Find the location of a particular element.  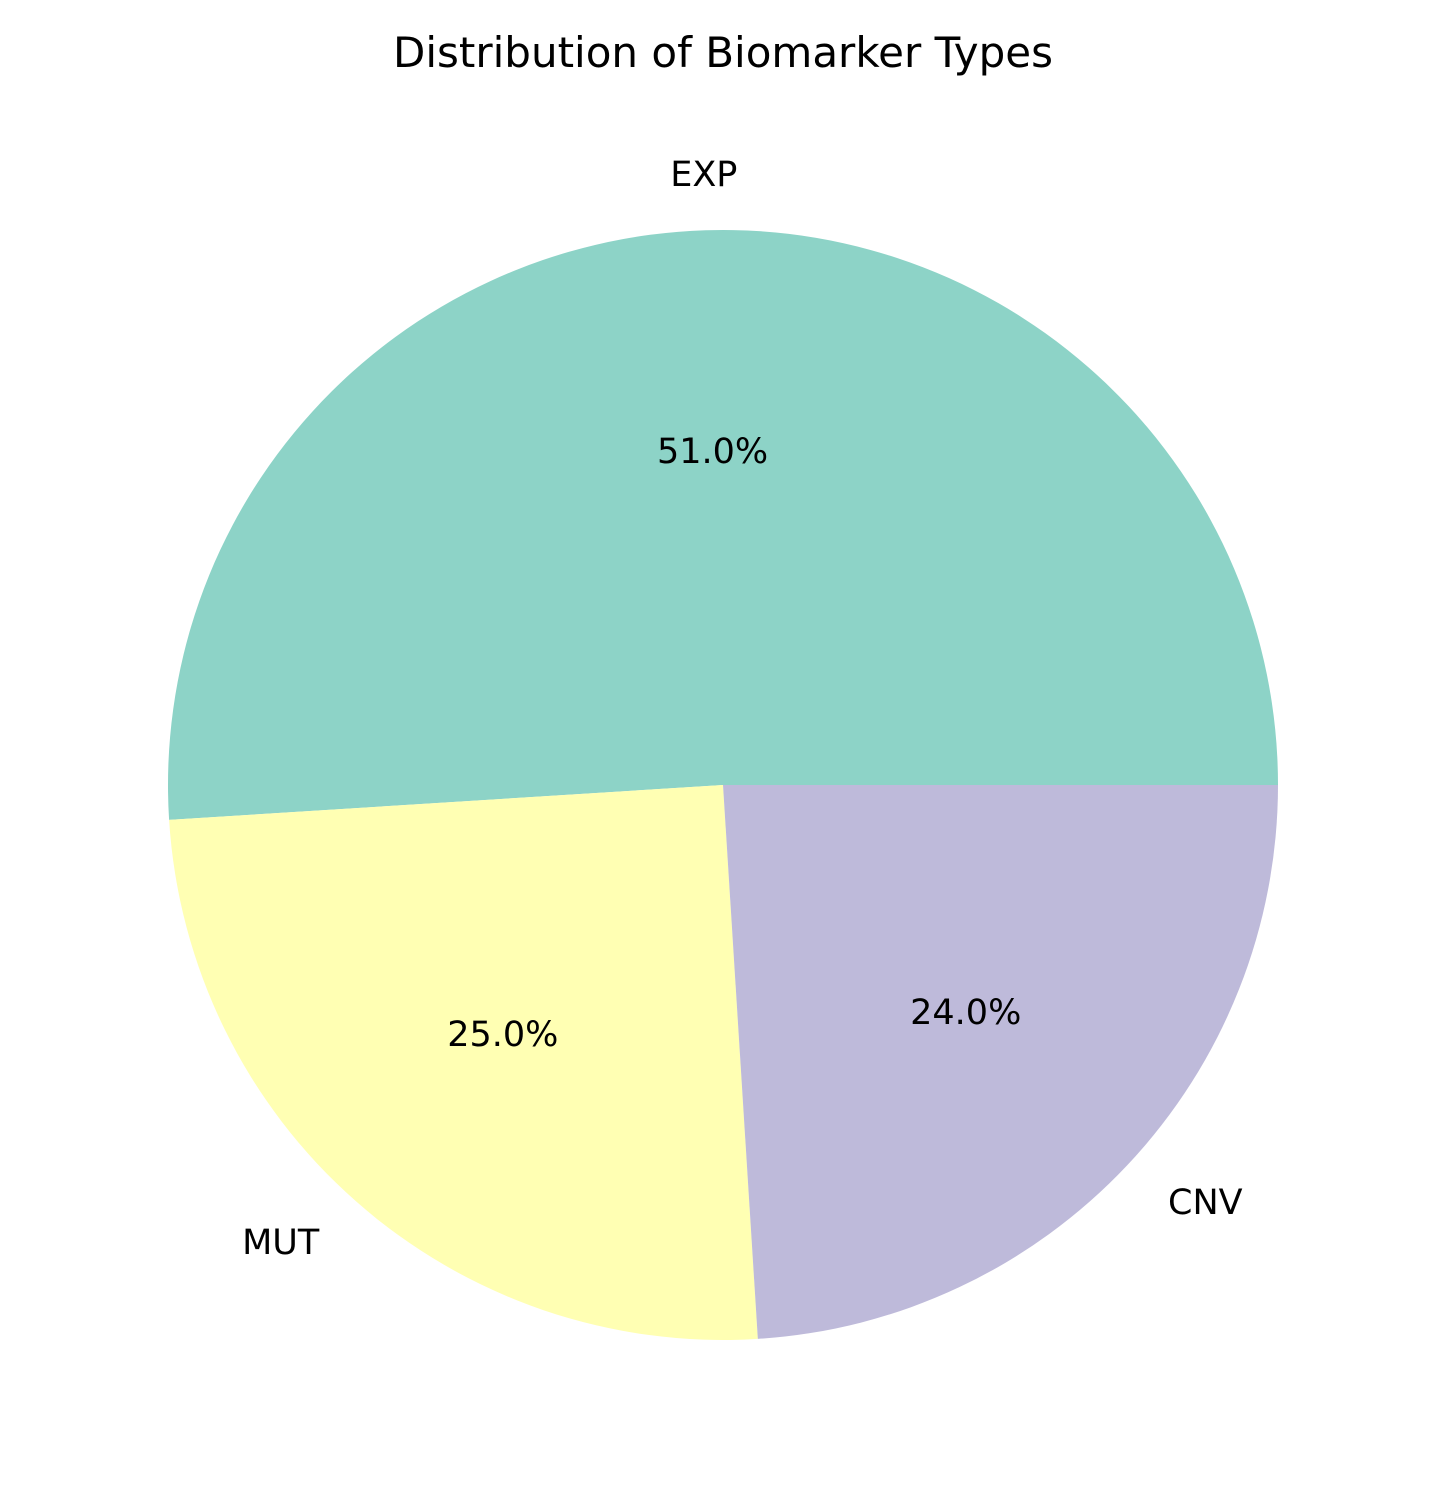

chart-title: Distribution of Biomarker Types is located at coordinates (723, 52).